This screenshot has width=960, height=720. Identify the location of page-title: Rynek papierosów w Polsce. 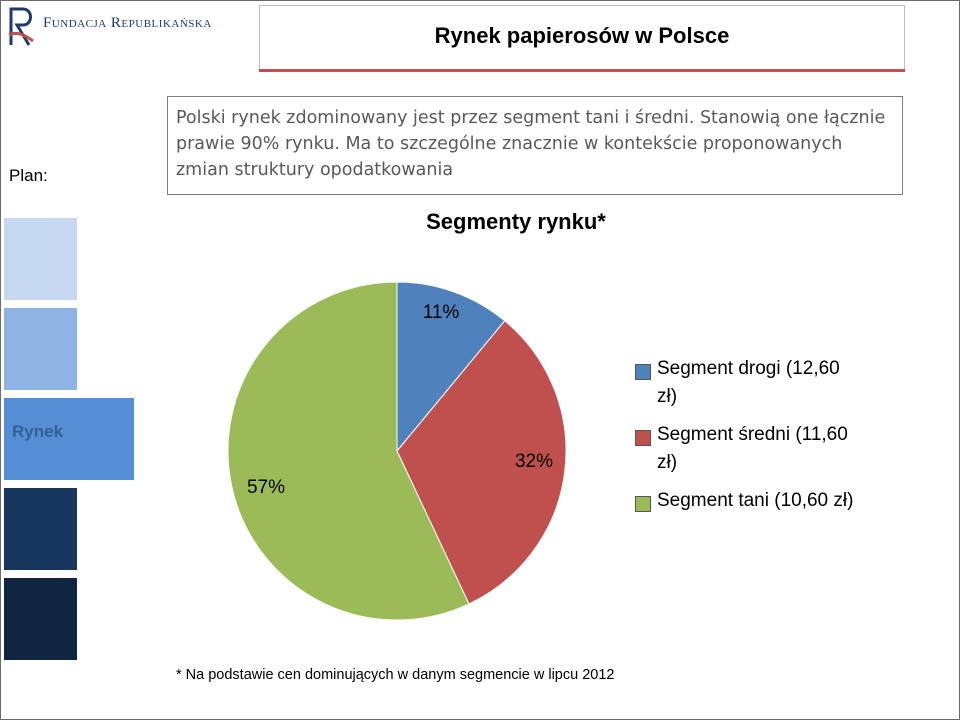
(582, 35).